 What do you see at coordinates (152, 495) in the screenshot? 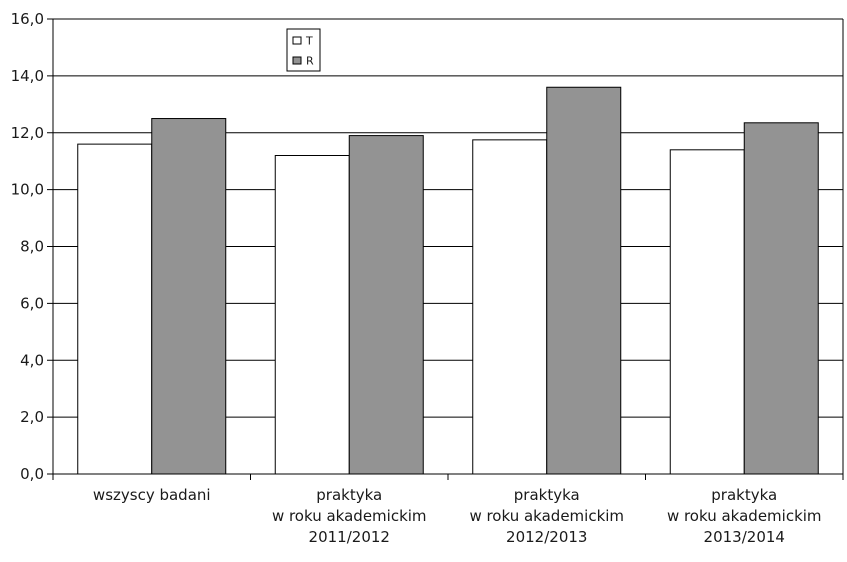
I see `category-label: wszyscy badani` at bounding box center [152, 495].